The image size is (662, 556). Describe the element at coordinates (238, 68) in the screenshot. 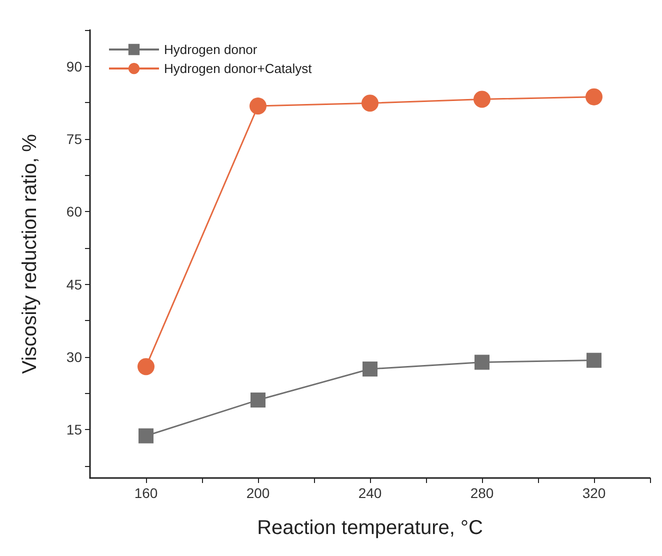

I see `legend-label: Hydrogen donor+Catalyst` at that location.